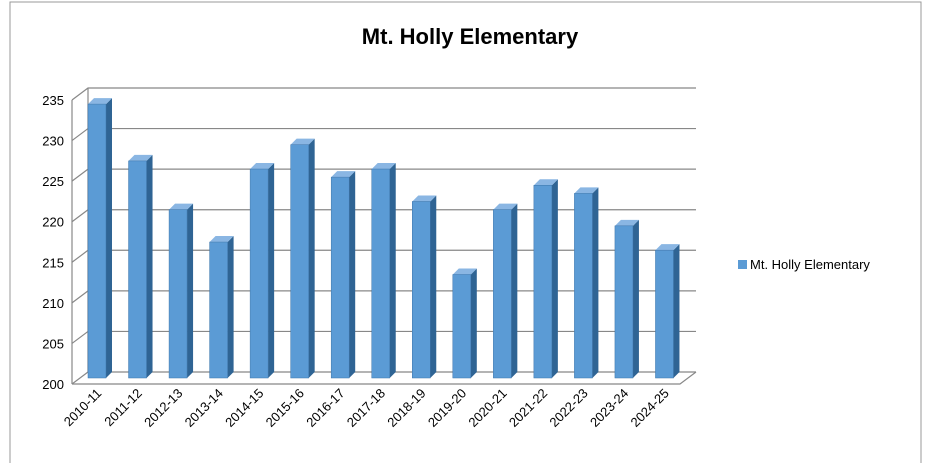 The width and height of the screenshot is (941, 463). I want to click on grid-line, so click(383, 94).